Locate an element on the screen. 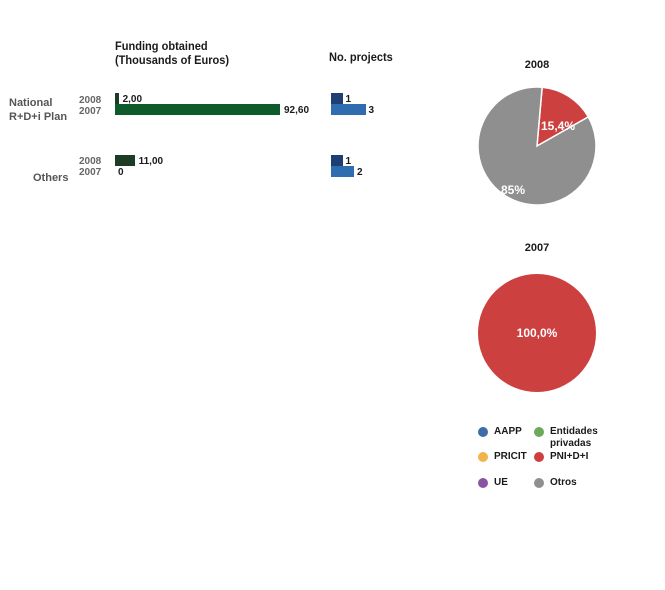 Image resolution: width=665 pixels, height=590 pixels. projects-value-label: 2 is located at coordinates (360, 172).